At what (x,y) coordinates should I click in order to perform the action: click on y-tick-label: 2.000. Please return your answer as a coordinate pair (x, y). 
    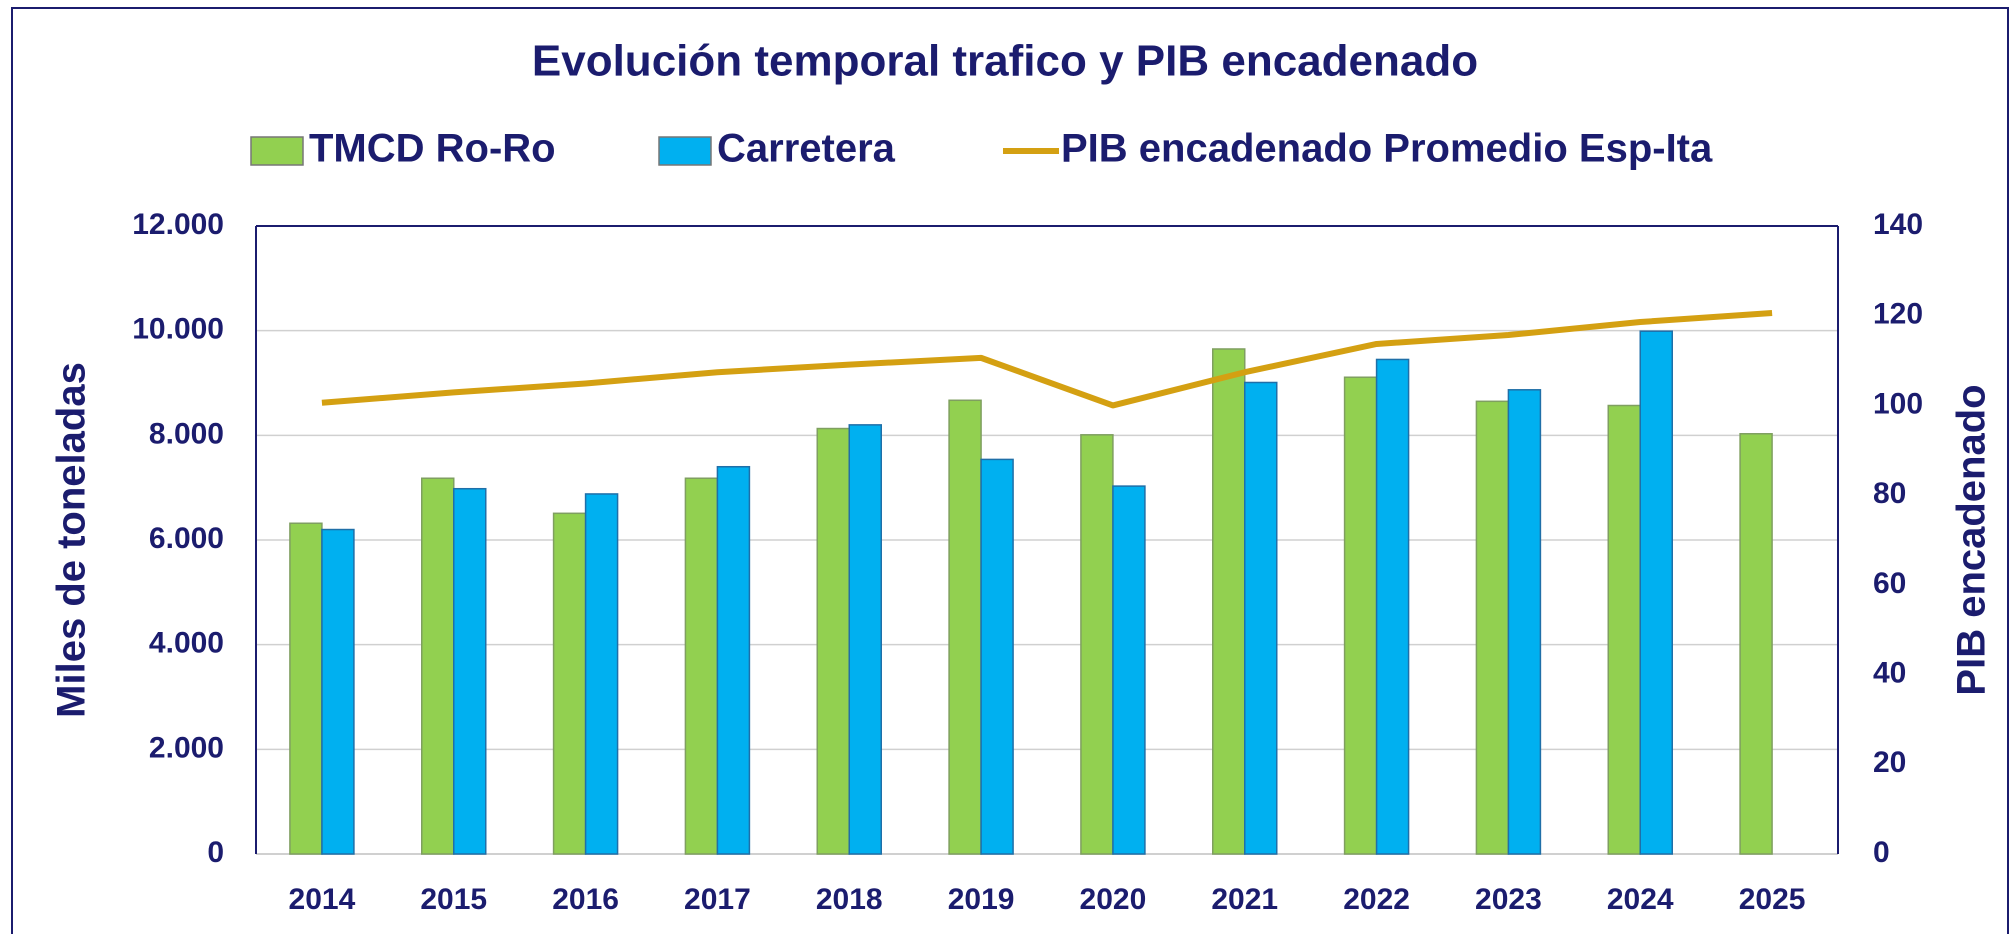
    Looking at the image, I should click on (186, 747).